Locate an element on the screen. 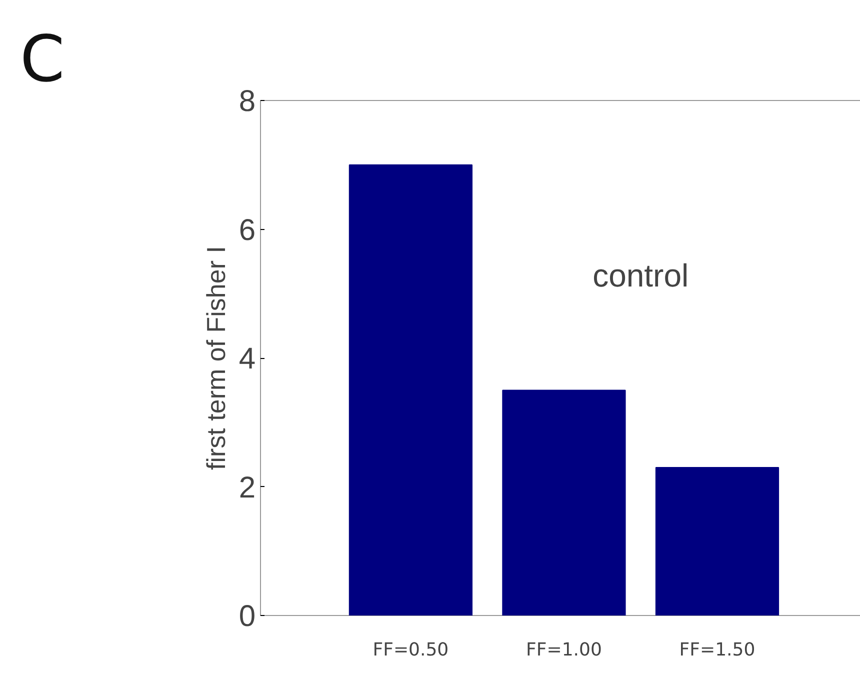 The width and height of the screenshot is (860, 675). y-tick-label: 4 is located at coordinates (247, 359).